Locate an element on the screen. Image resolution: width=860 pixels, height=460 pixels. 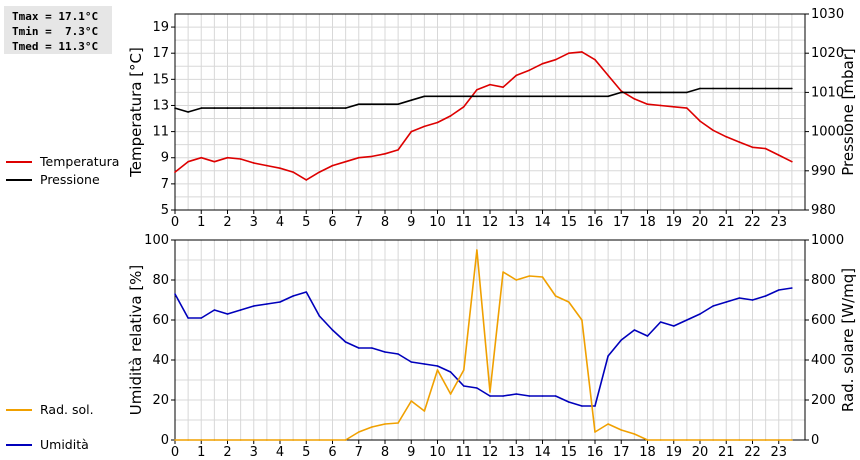
y-tick-label: 19 is located at coordinates (160, 27).